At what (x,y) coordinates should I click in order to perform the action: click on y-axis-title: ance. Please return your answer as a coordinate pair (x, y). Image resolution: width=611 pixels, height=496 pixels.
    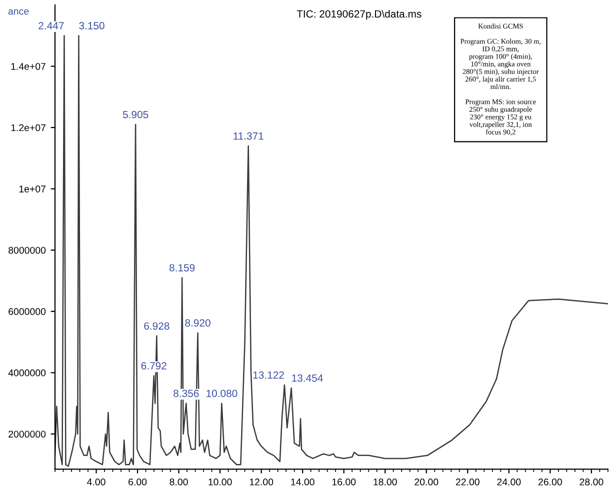
    Looking at the image, I should click on (18, 12).